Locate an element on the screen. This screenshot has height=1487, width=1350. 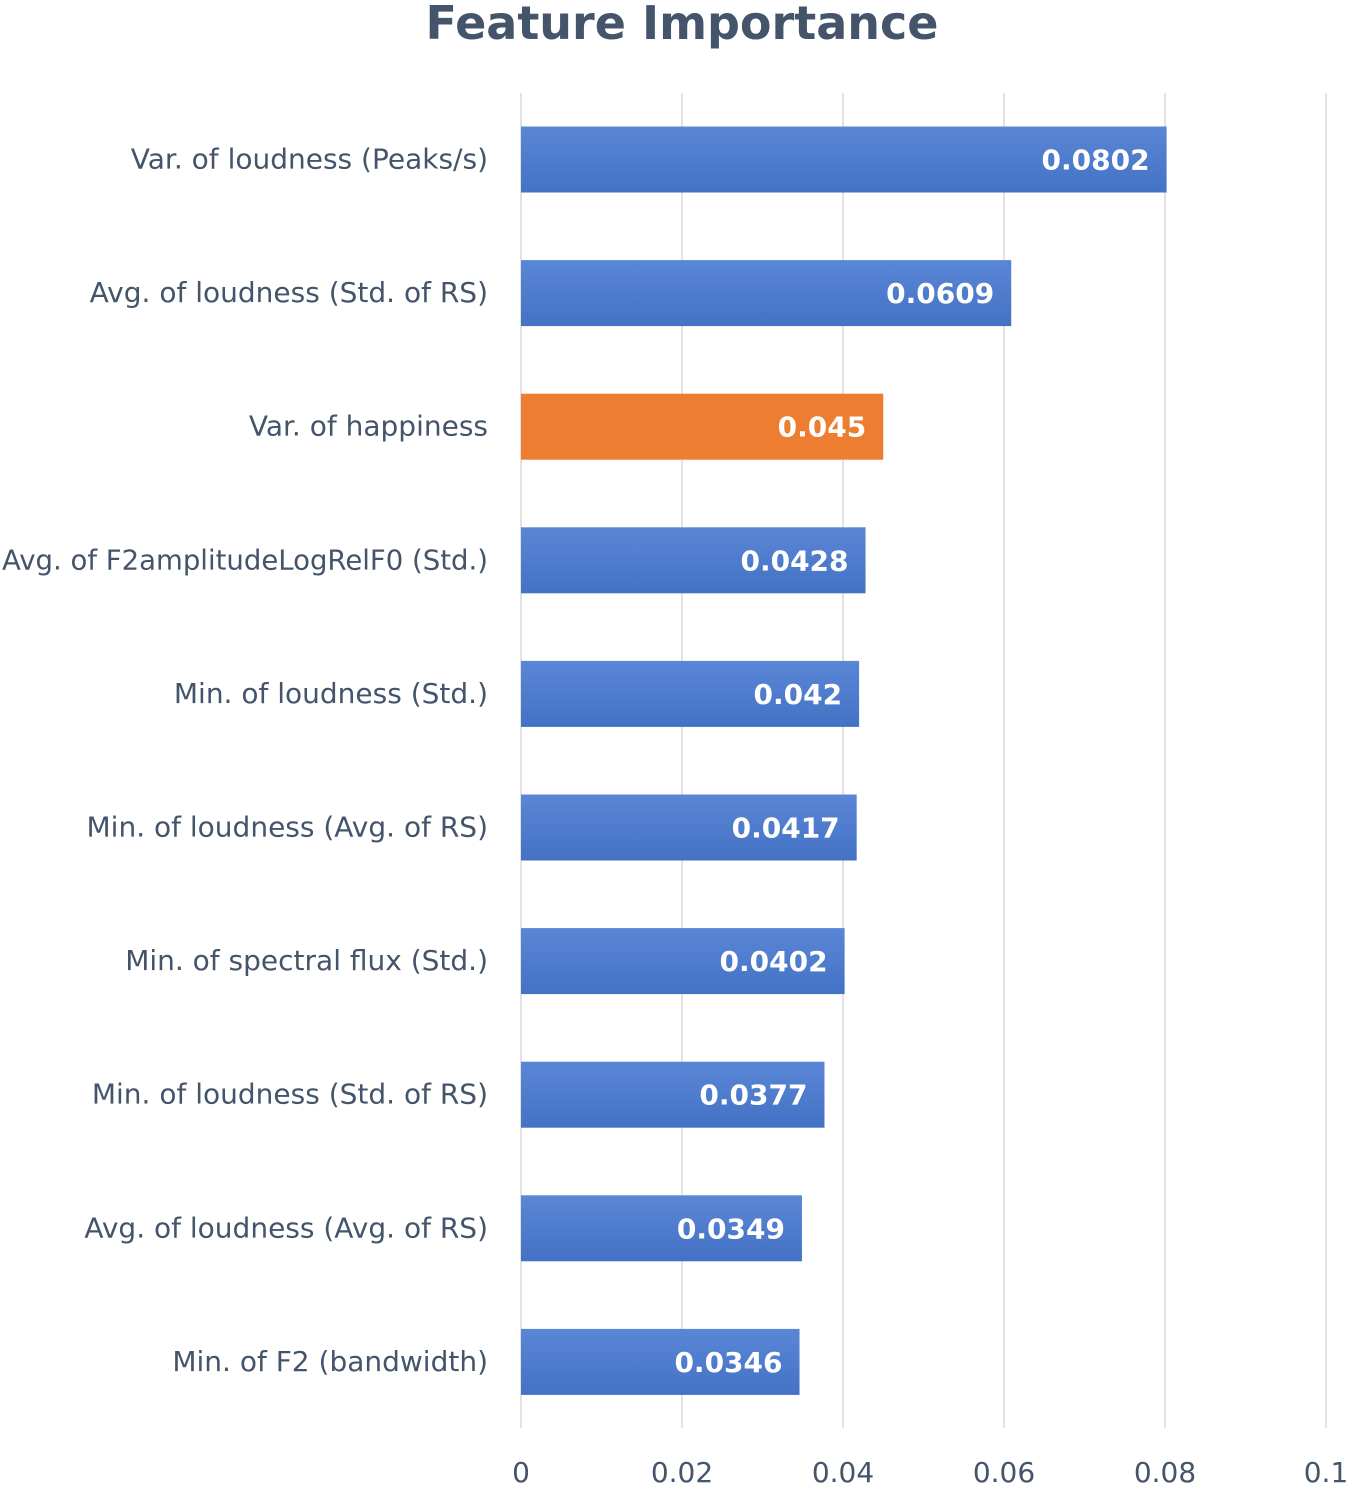
bar-value-label: 0.0349 is located at coordinates (731, 1228).